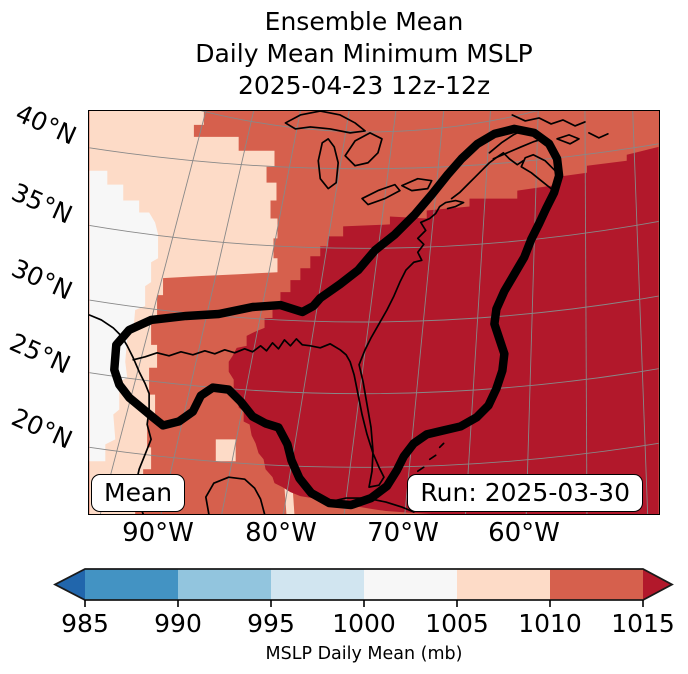 Image resolution: width=688 pixels, height=674 pixels. What do you see at coordinates (42, 428) in the screenshot?
I see `lat-label-20n: 20°N` at bounding box center [42, 428].